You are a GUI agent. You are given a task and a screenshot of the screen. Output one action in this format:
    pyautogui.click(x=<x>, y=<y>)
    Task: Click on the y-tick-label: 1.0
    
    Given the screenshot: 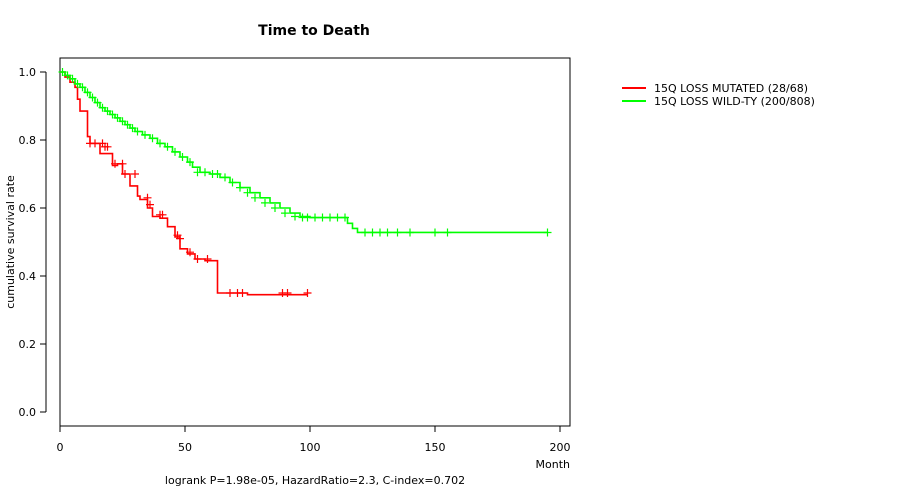 What is the action you would take?
    pyautogui.click(x=28, y=72)
    